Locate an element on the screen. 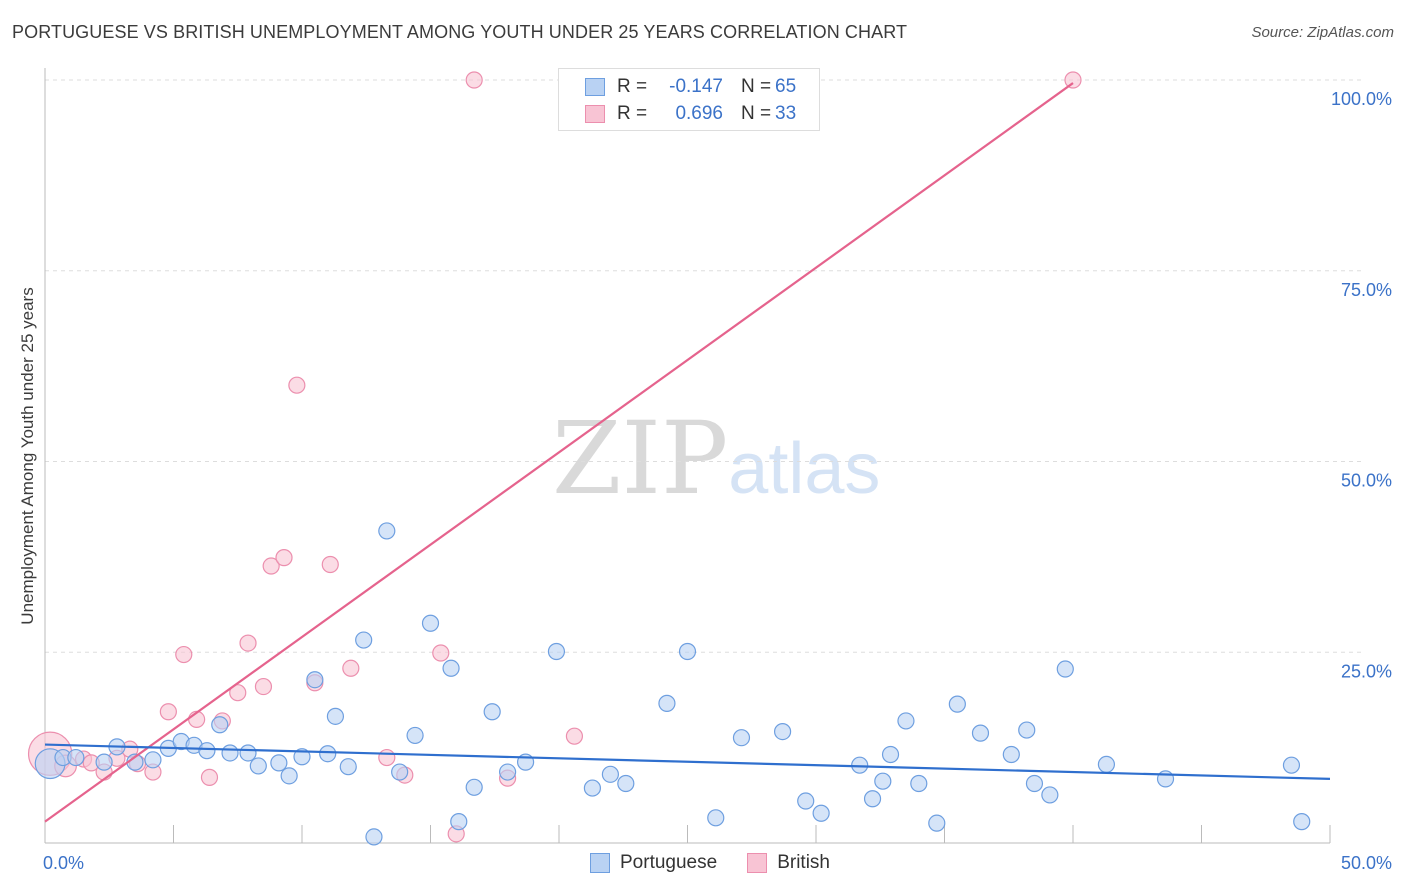  legend-label-british: British is located at coordinates (803, 862).